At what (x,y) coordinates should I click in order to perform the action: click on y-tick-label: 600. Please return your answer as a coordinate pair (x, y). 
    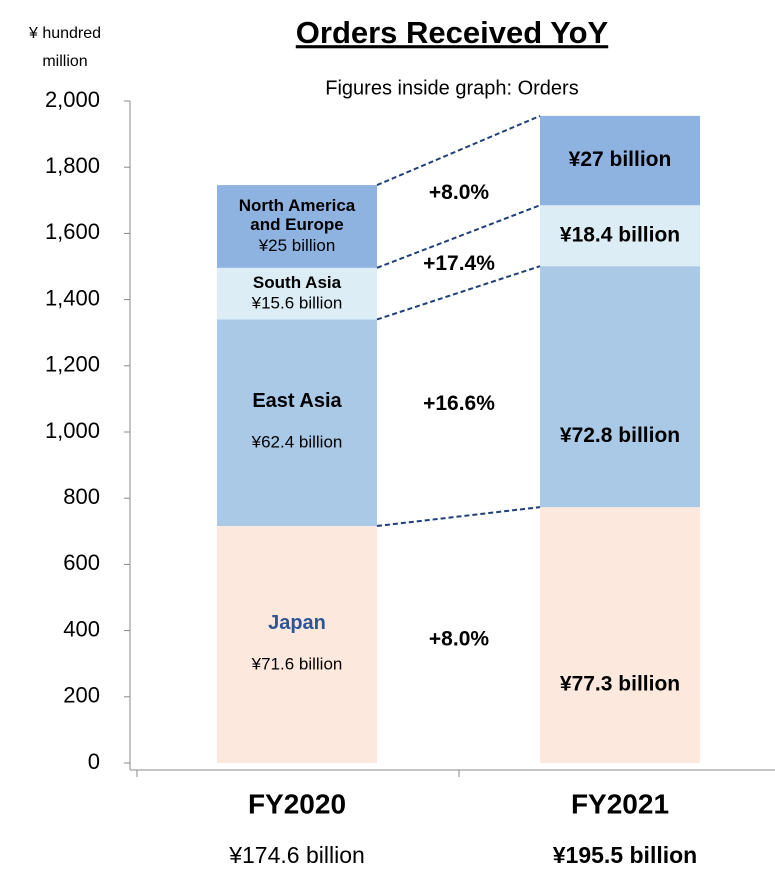
    Looking at the image, I should click on (81, 562).